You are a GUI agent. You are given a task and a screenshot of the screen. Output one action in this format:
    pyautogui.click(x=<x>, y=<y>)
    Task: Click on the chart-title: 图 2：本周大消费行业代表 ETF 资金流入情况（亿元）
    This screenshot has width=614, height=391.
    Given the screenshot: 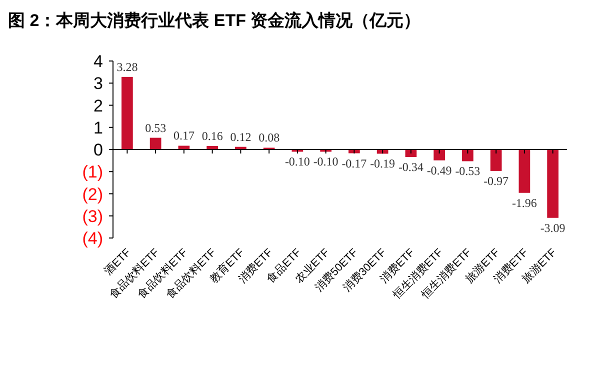 What is the action you would take?
    pyautogui.click(x=214, y=20)
    